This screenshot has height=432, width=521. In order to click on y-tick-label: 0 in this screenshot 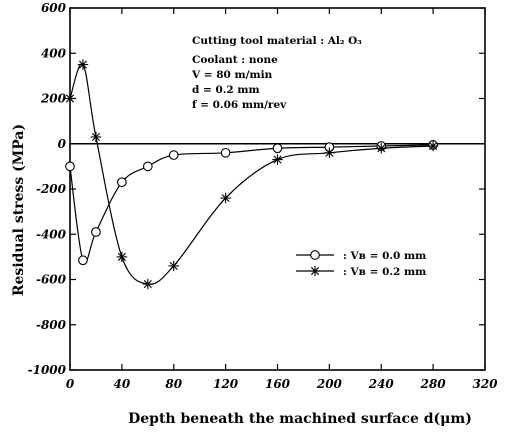, I will do `click(62, 144)`.